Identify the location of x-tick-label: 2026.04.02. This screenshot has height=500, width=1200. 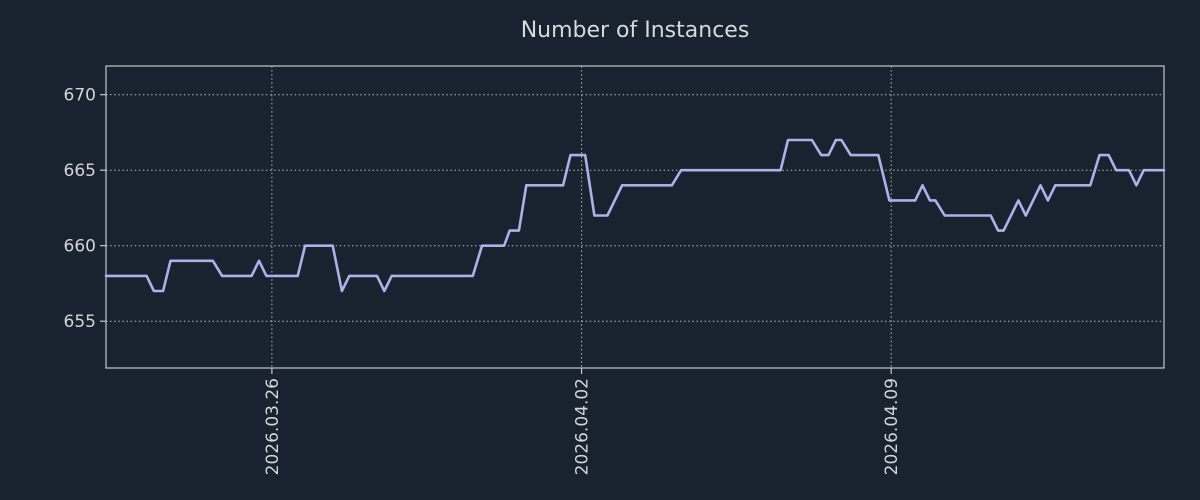
(583, 426).